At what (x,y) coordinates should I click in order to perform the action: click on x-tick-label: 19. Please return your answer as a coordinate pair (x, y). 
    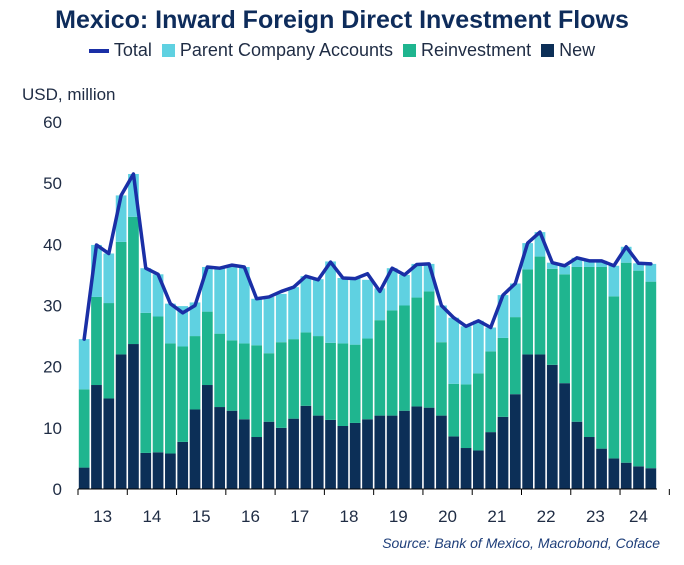
    Looking at the image, I should click on (398, 516).